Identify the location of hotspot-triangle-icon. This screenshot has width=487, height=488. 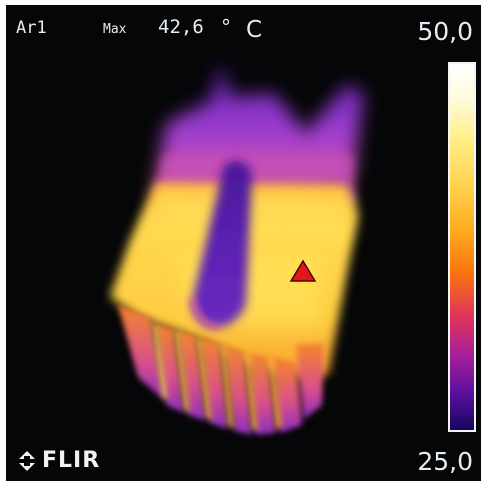
(303, 270).